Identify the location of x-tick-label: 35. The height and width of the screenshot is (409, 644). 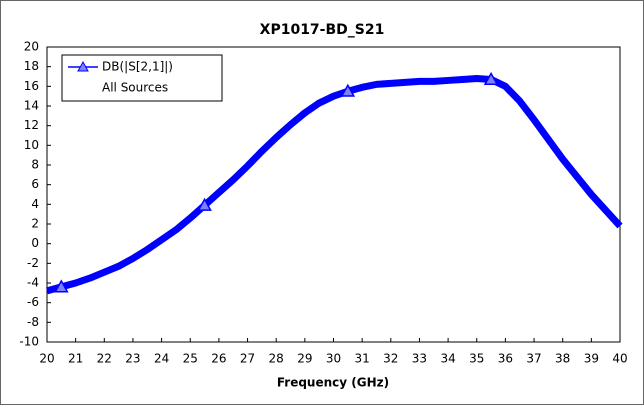
(476, 359).